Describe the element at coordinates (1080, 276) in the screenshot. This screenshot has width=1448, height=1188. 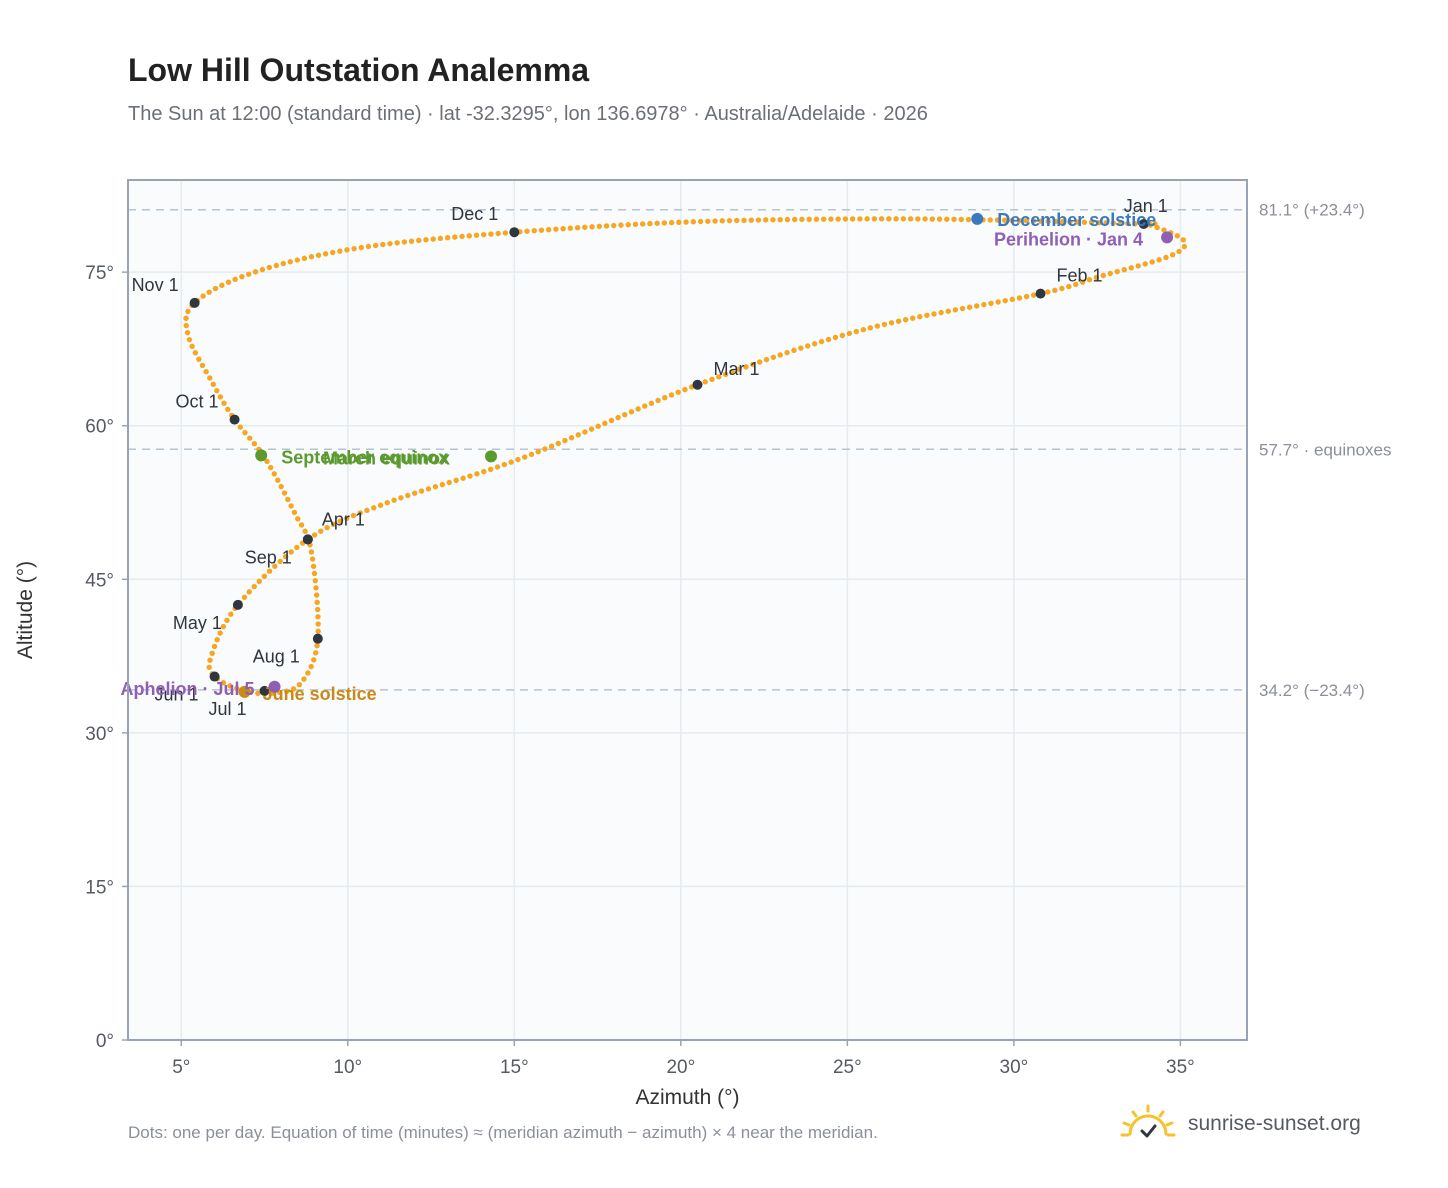
I see `month-label: Feb 1` at that location.